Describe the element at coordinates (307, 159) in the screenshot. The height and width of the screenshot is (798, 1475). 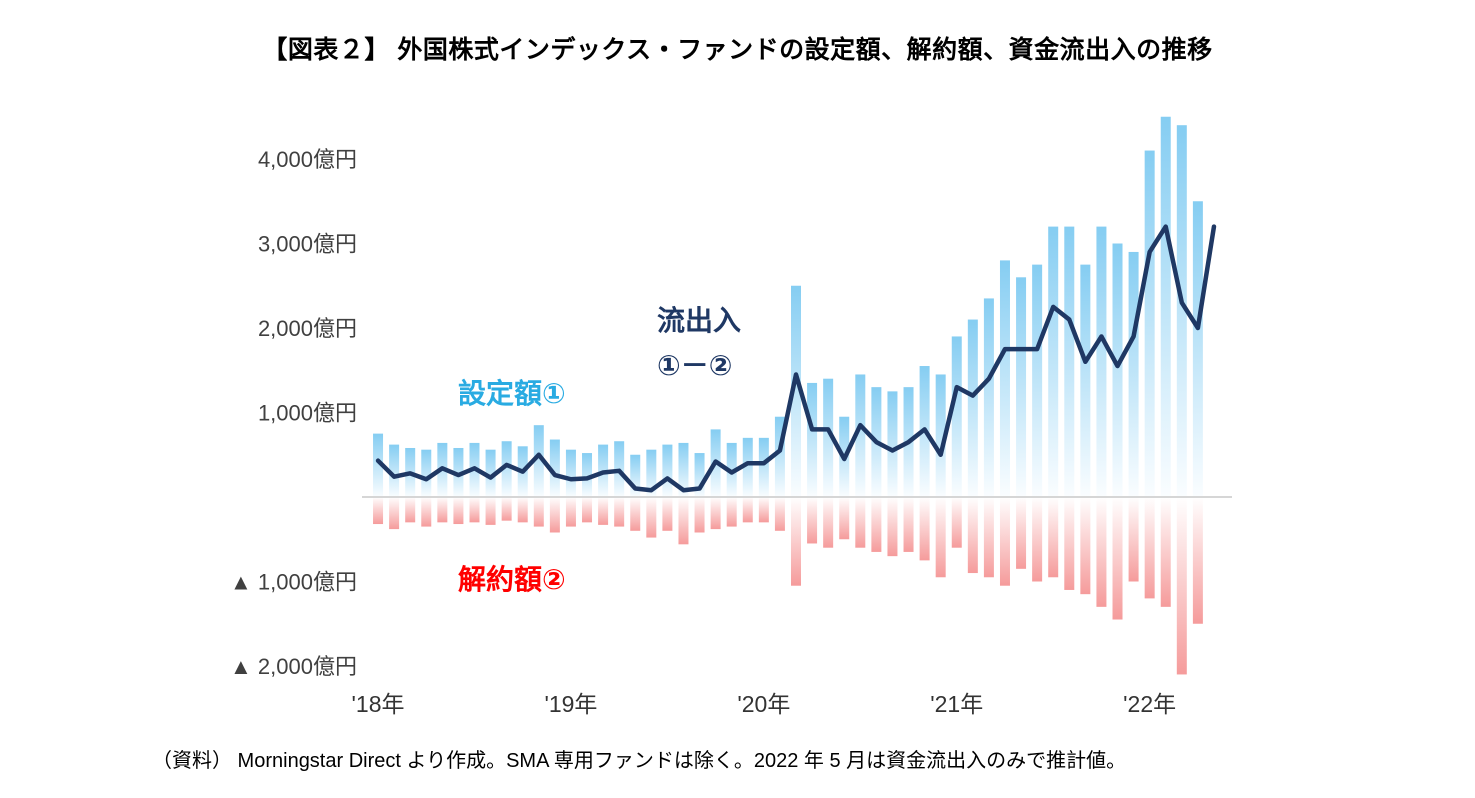
I see `y-tick-label: 4,000億円` at that location.